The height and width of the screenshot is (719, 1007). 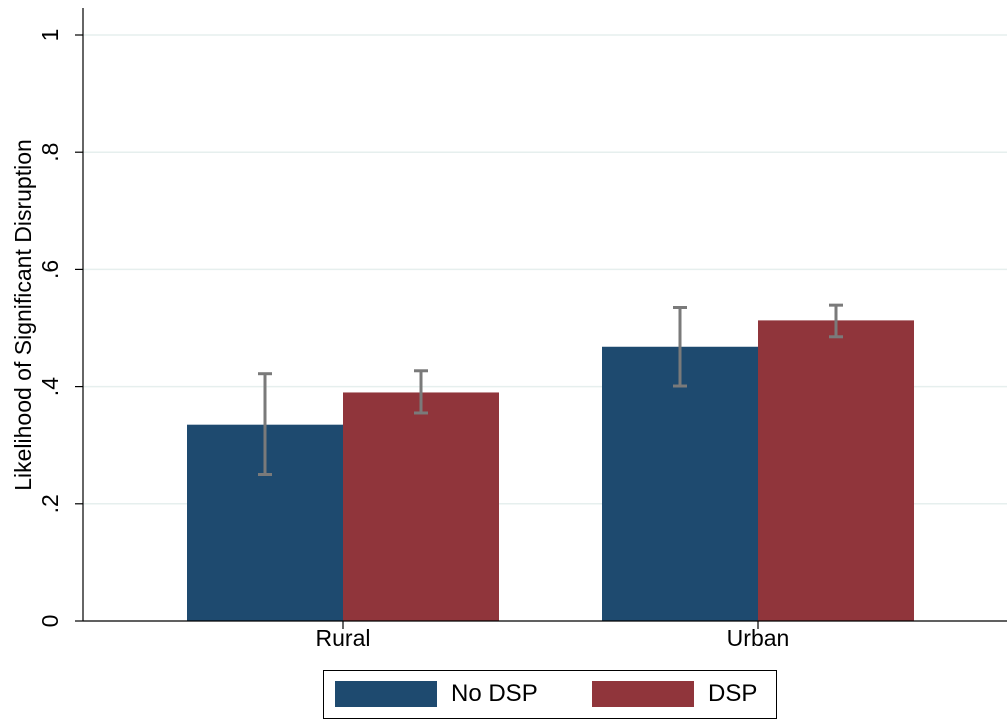 What do you see at coordinates (553, 636) in the screenshot?
I see `x-axis-ticks: Rural Urban` at bounding box center [553, 636].